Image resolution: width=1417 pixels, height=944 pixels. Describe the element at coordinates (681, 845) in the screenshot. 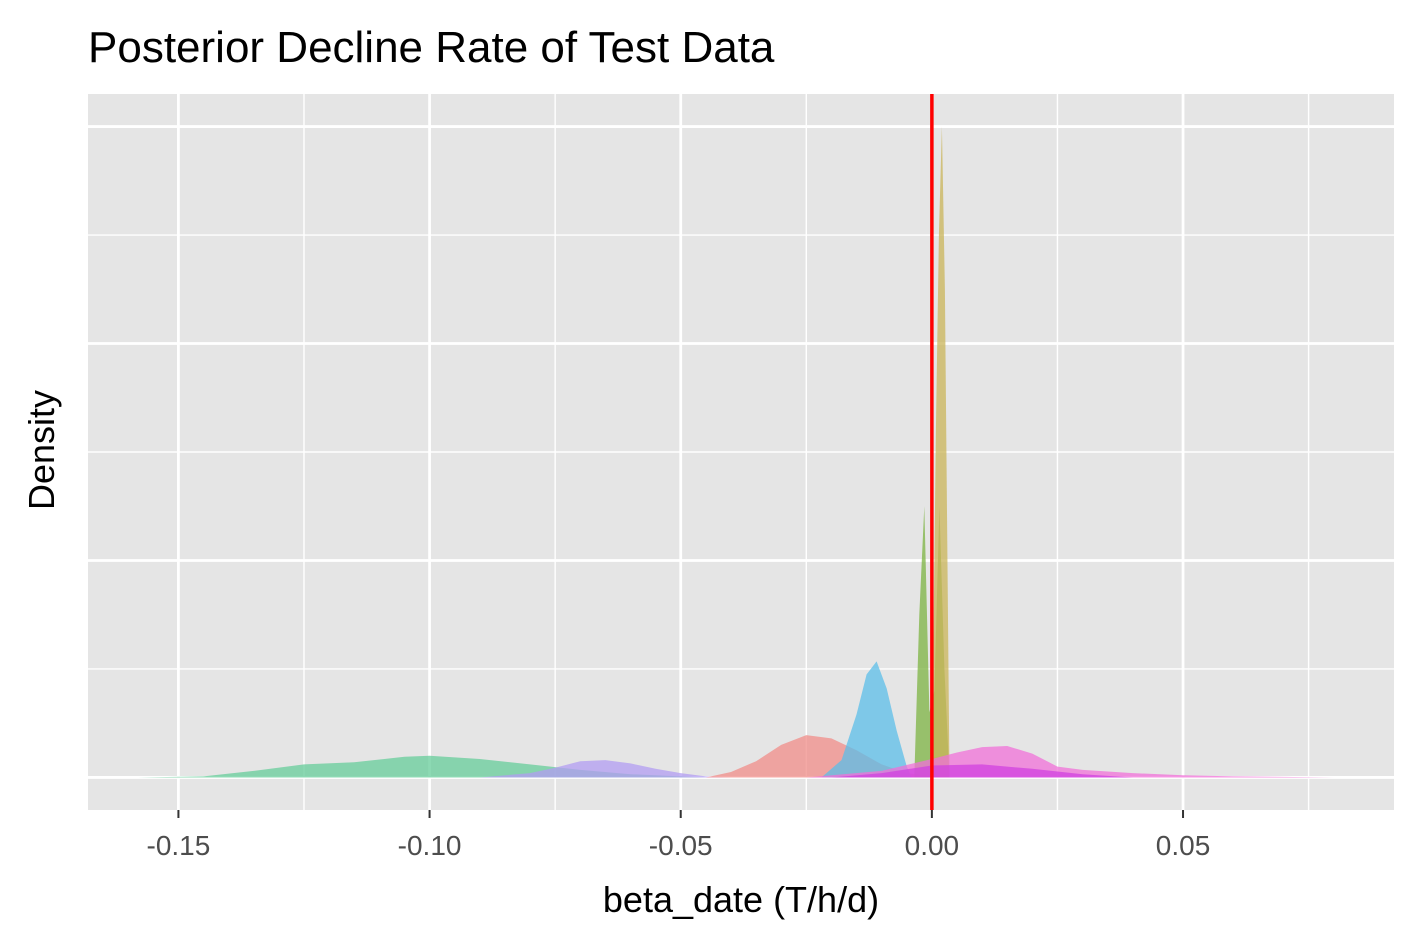

I see `x-tick-label: -0.05` at that location.